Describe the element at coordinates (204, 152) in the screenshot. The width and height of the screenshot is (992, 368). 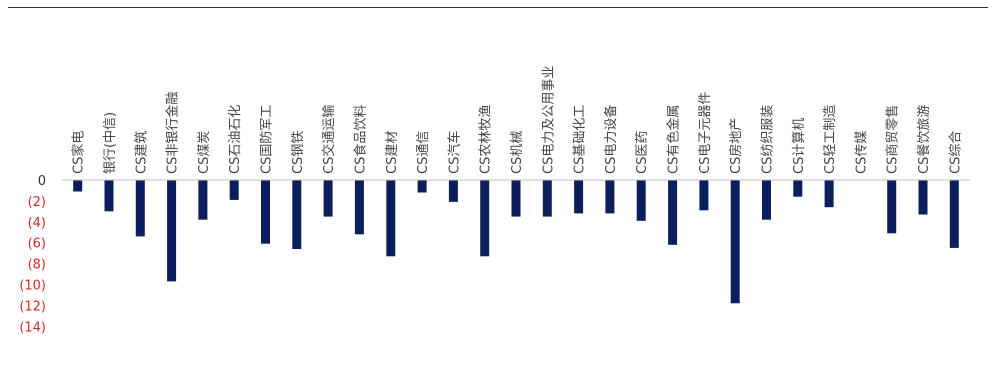
I see `category-label: CS煤炭` at that location.